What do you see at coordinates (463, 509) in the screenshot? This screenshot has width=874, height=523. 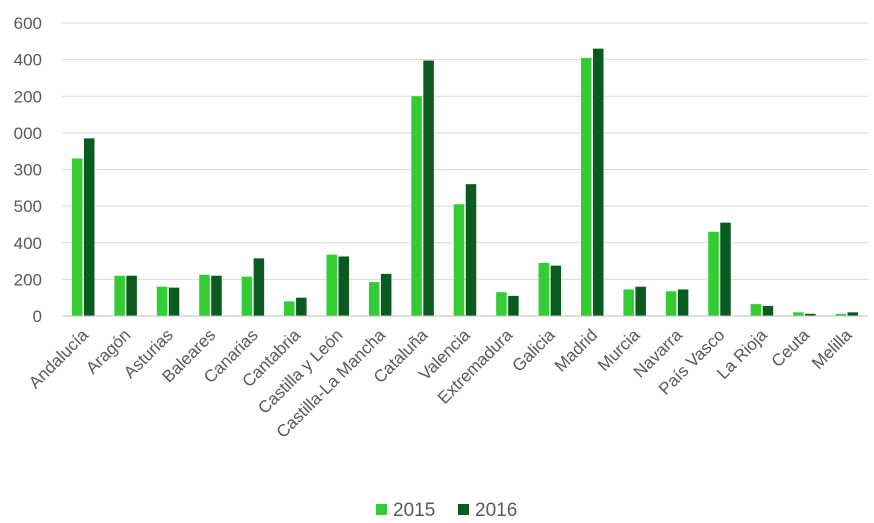 I see `legend-swatch-2016` at bounding box center [463, 509].